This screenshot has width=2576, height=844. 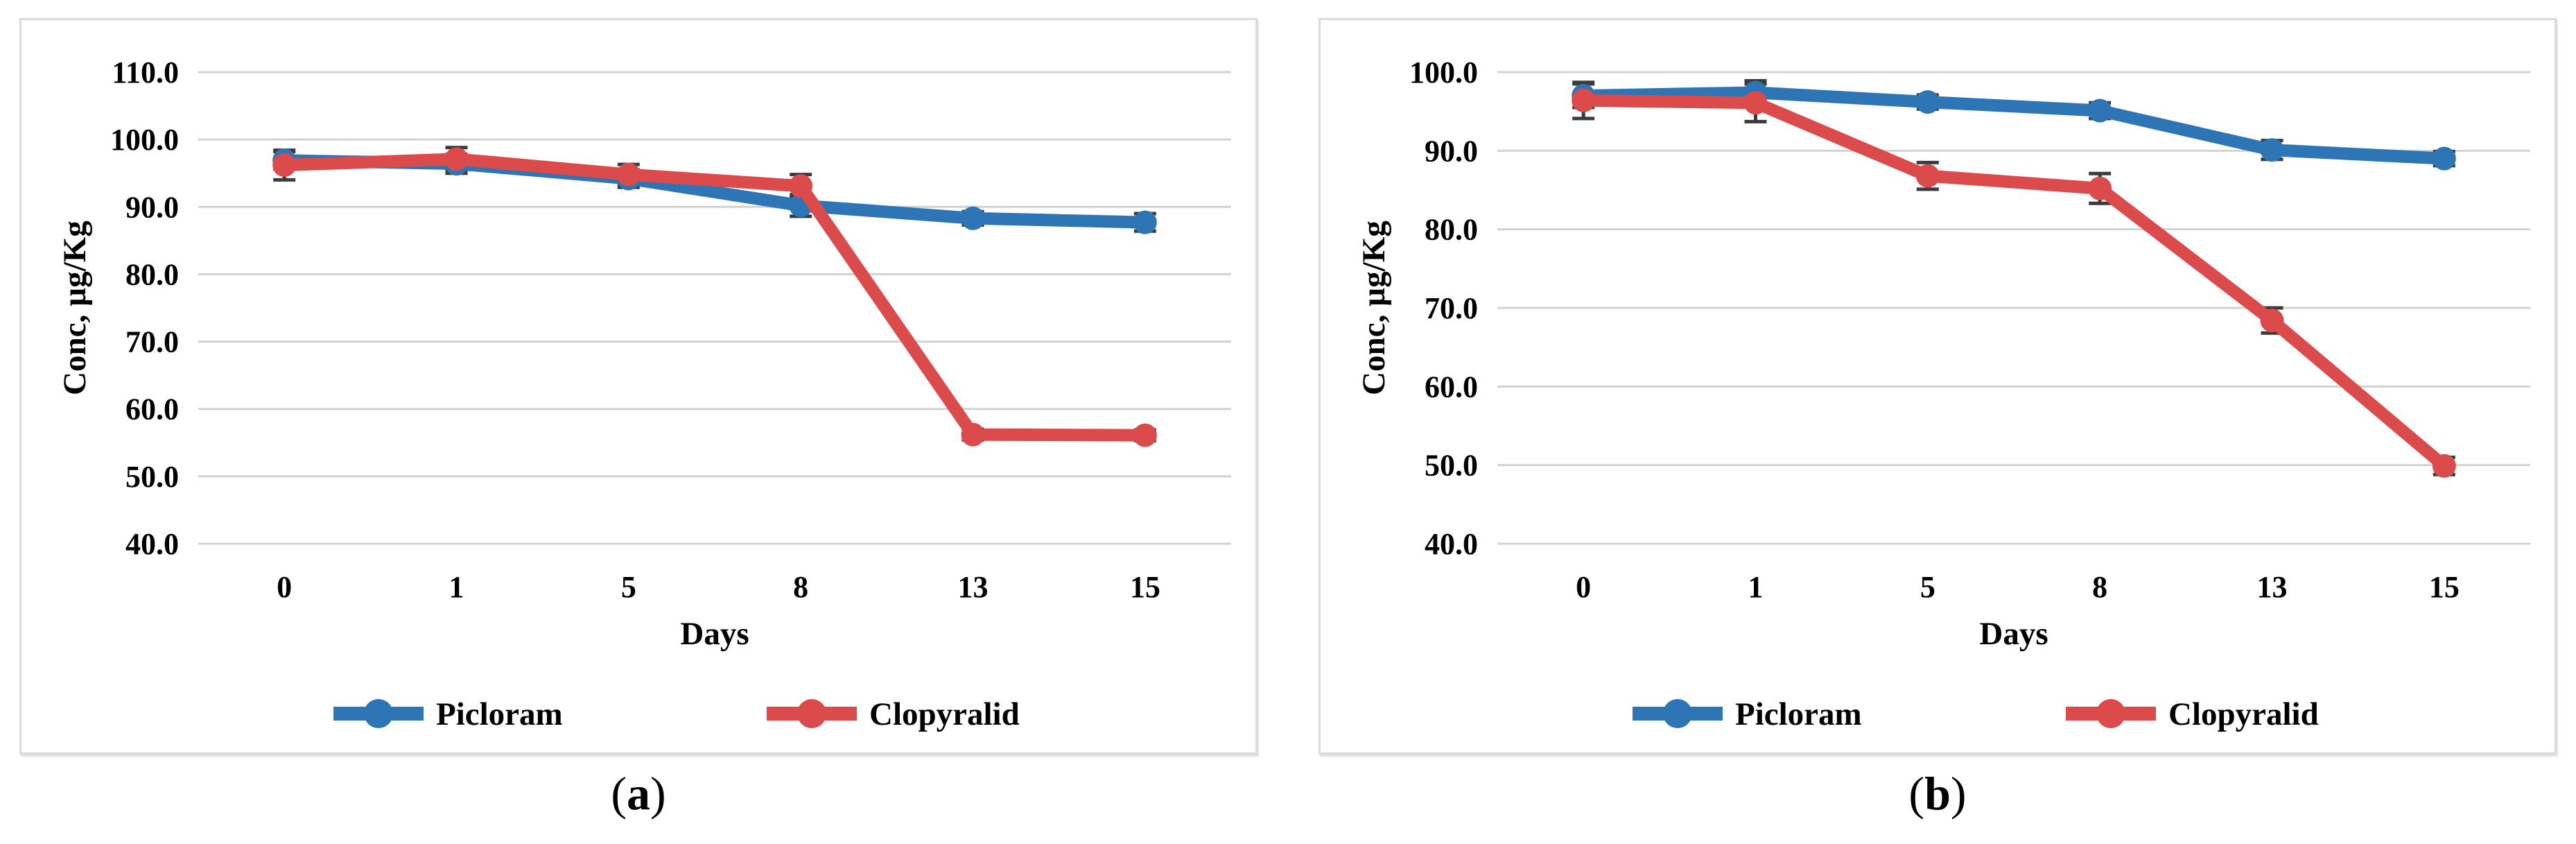 What do you see at coordinates (144, 308) in the screenshot?
I see `y-tick-labels: 110.0 100.0 90.0 80.0 70.0 60.0 50.0 40.0` at bounding box center [144, 308].